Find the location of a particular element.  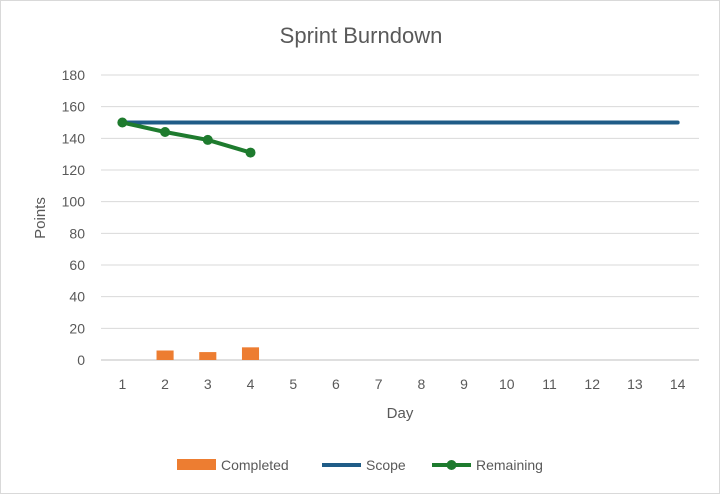

x-tick-label: 5 is located at coordinates (293, 384).